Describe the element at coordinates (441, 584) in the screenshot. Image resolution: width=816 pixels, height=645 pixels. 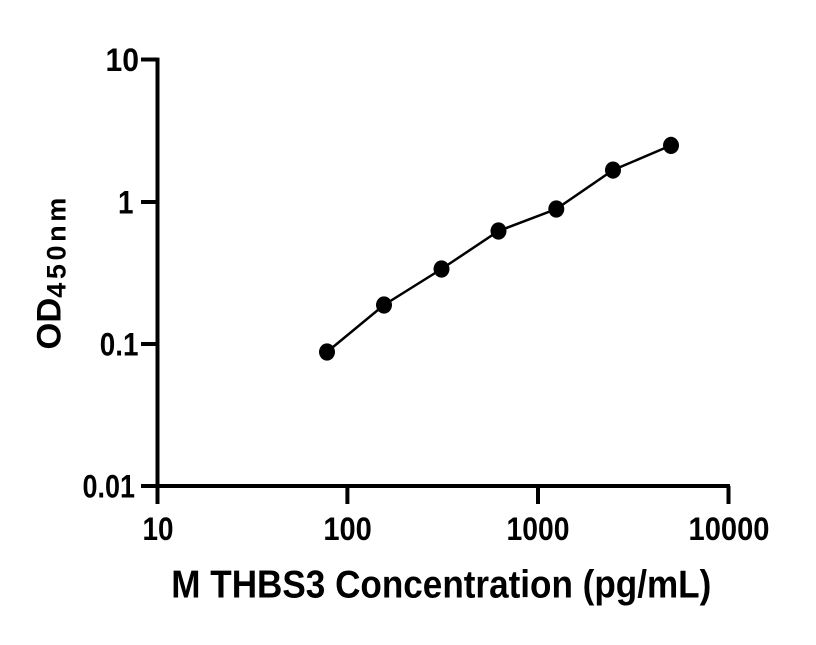
I see `svg-text: M THBS3 Concentration (pg/mL)` at that location.